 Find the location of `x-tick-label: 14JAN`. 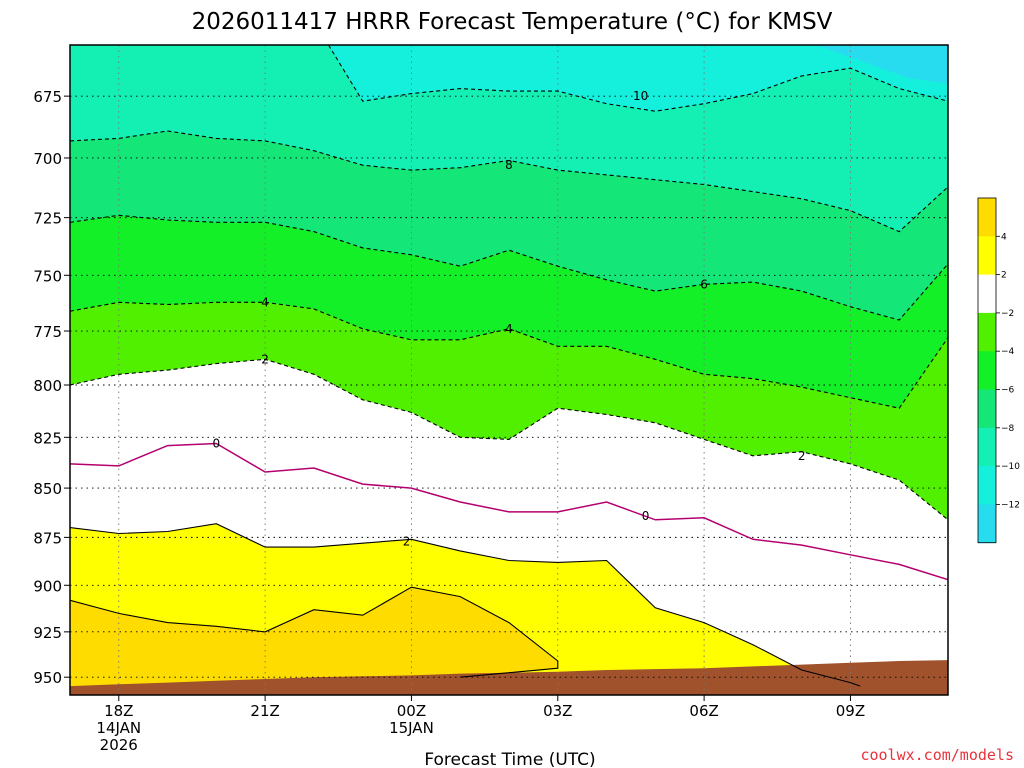

x-tick-label: 14JAN is located at coordinates (118, 728).